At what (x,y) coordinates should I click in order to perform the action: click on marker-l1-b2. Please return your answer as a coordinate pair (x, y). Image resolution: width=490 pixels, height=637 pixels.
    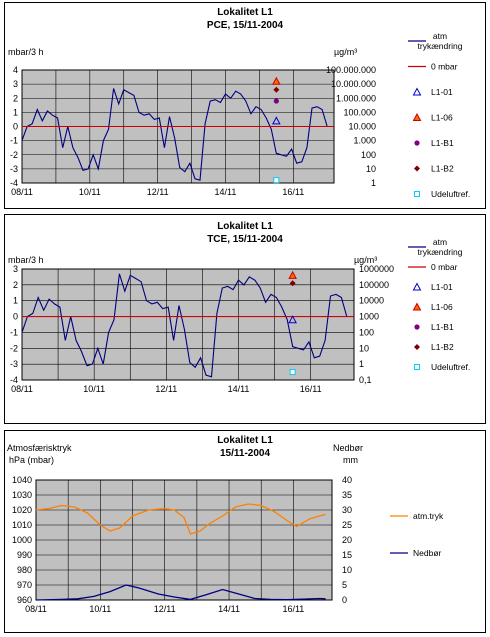
    Looking at the image, I should click on (276, 89).